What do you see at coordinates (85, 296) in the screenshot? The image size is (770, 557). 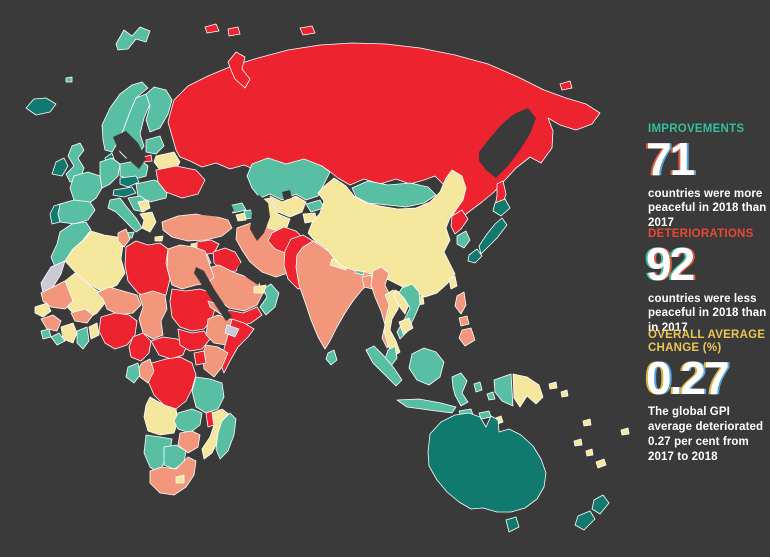 I see `region-mali` at bounding box center [85, 296].